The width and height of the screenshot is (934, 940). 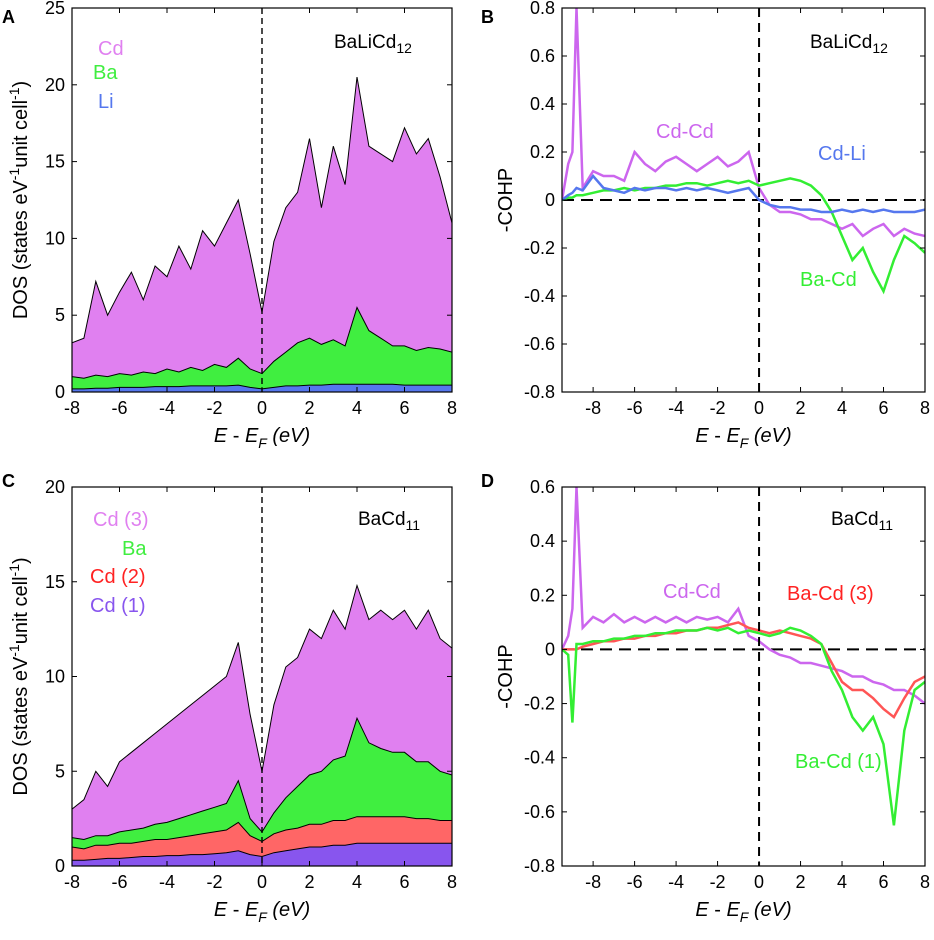 What do you see at coordinates (21, 610) in the screenshot?
I see `y-label-part: unit cell` at bounding box center [21, 610].